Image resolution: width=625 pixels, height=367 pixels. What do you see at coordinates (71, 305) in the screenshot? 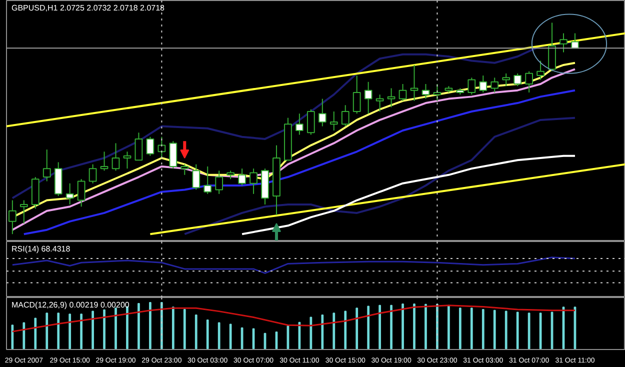
I see `chart-title: MACD(12,26,9) 0.00219 0.00200` at bounding box center [71, 305].